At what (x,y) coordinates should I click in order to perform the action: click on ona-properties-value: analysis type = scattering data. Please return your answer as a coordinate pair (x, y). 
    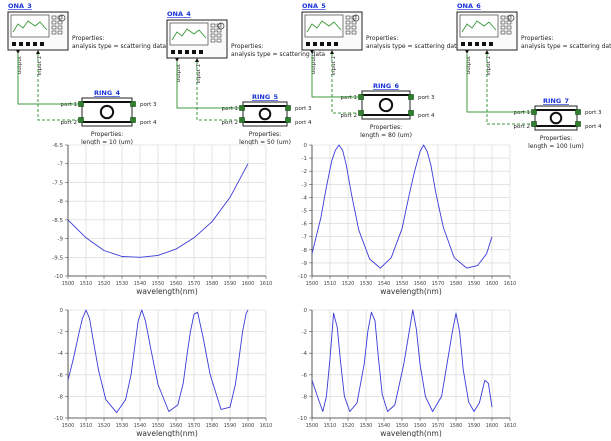
    Looking at the image, I should click on (413, 46).